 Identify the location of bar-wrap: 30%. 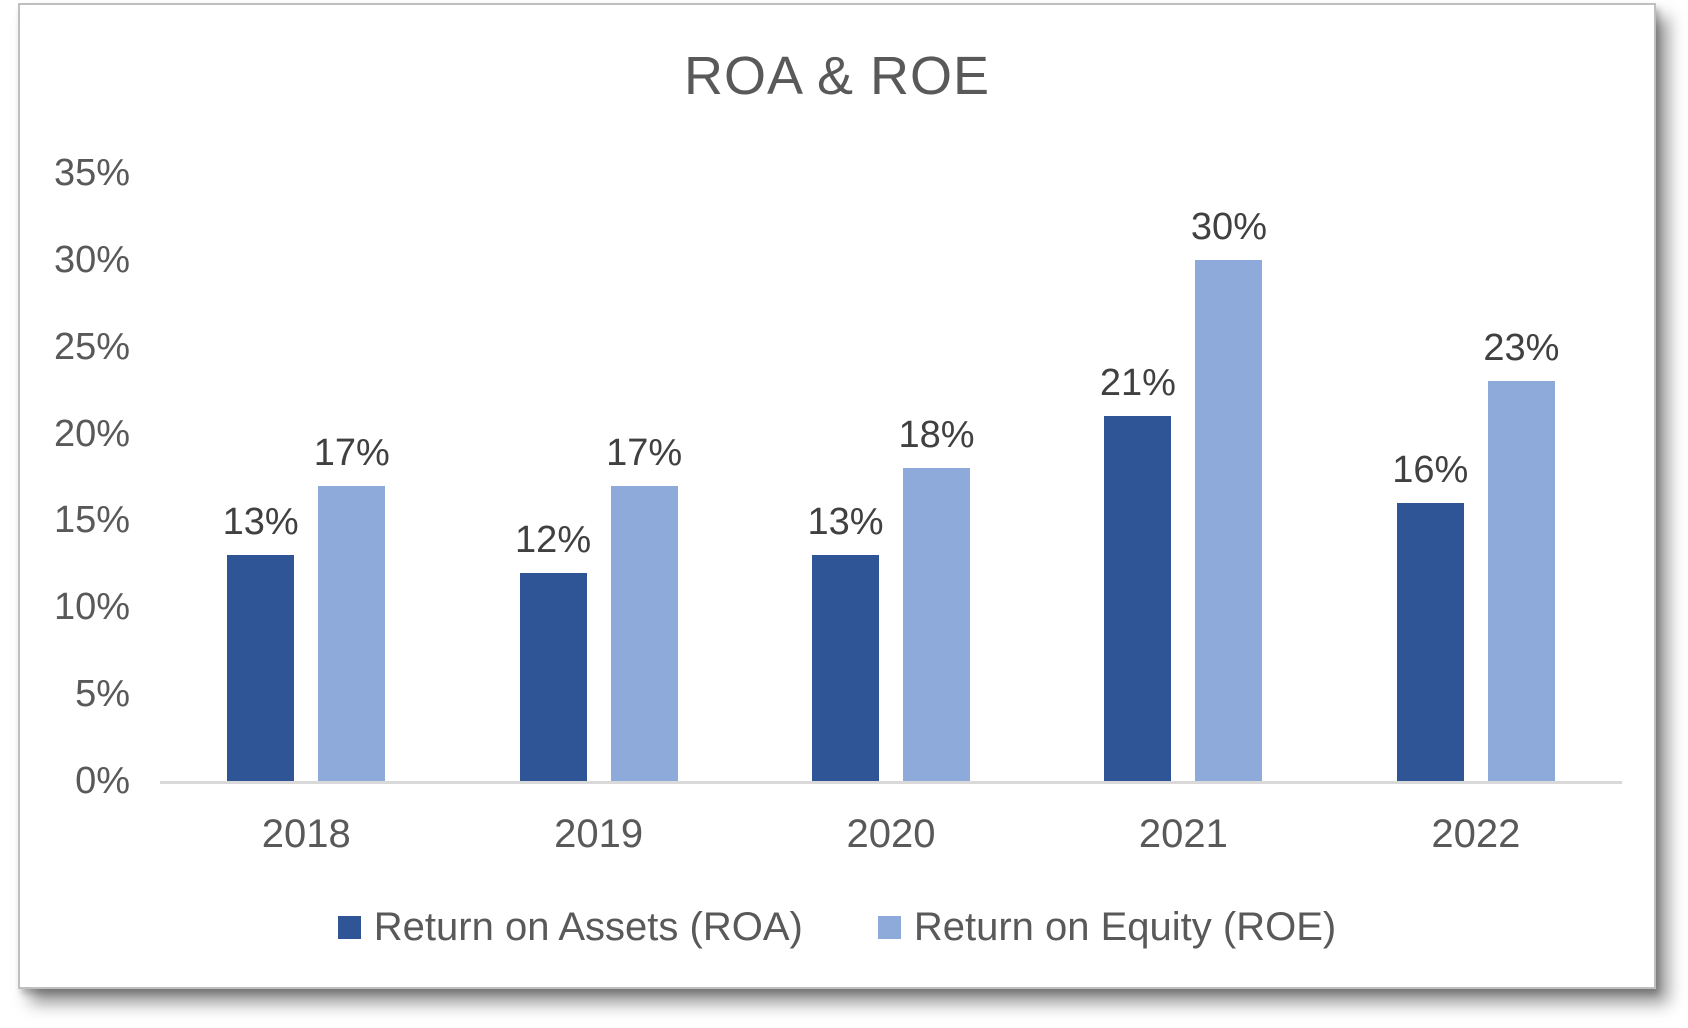
(1229, 493).